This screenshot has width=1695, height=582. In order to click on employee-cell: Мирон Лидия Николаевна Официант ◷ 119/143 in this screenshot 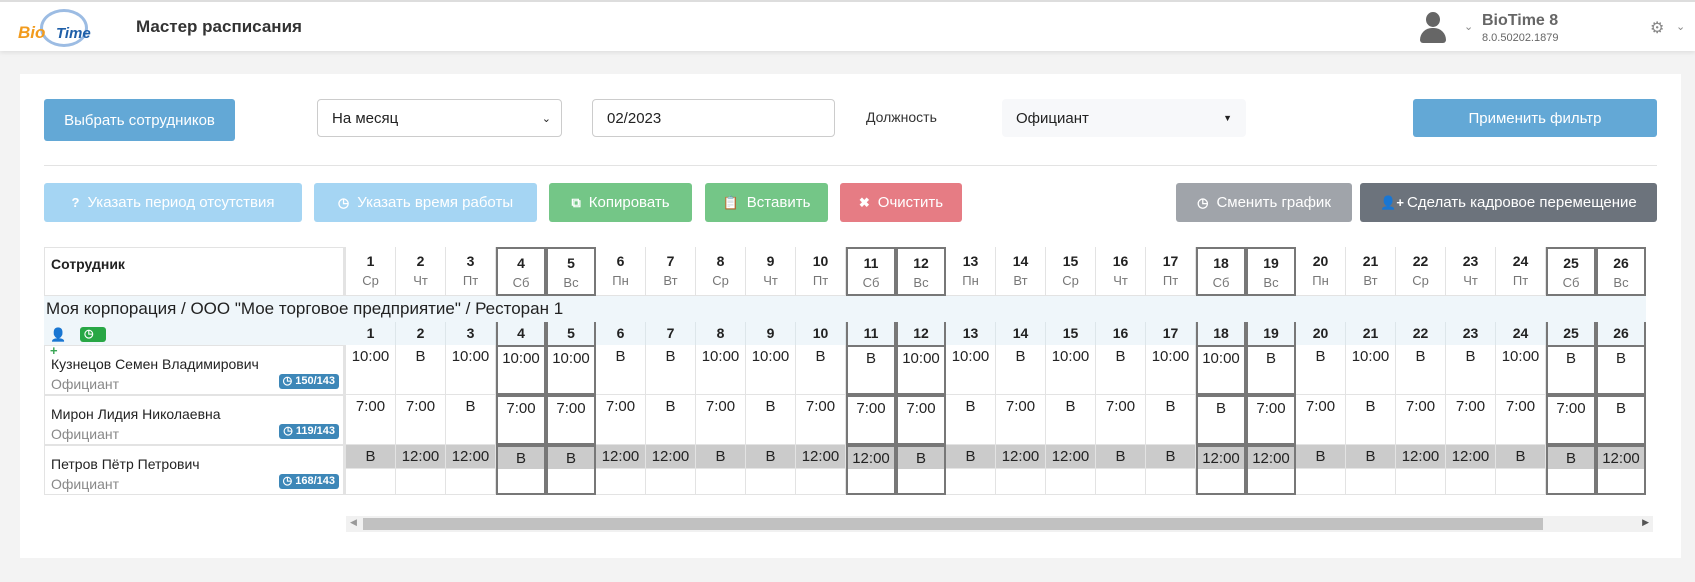, I will do `click(195, 420)`.